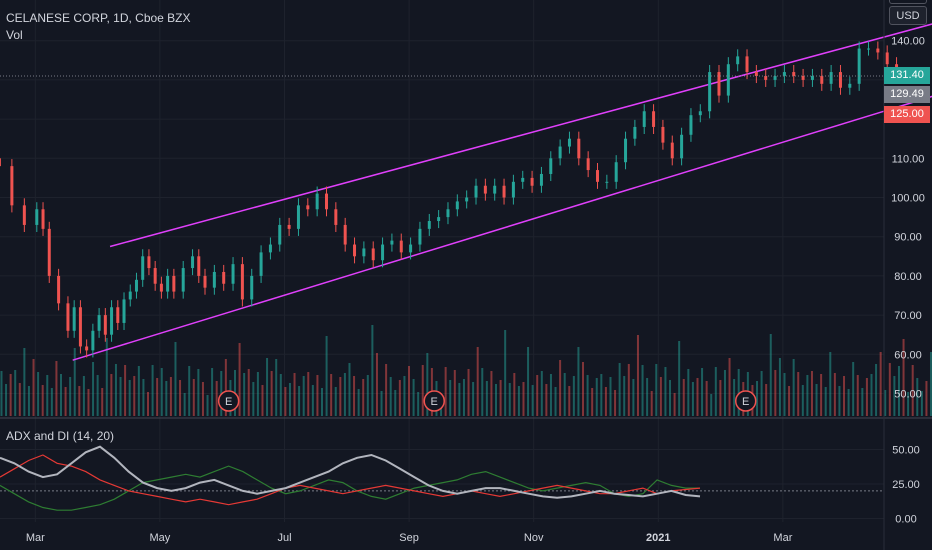 The height and width of the screenshot is (550, 932). Describe the element at coordinates (908, 15) in the screenshot. I see `currency-button: USD` at that location.